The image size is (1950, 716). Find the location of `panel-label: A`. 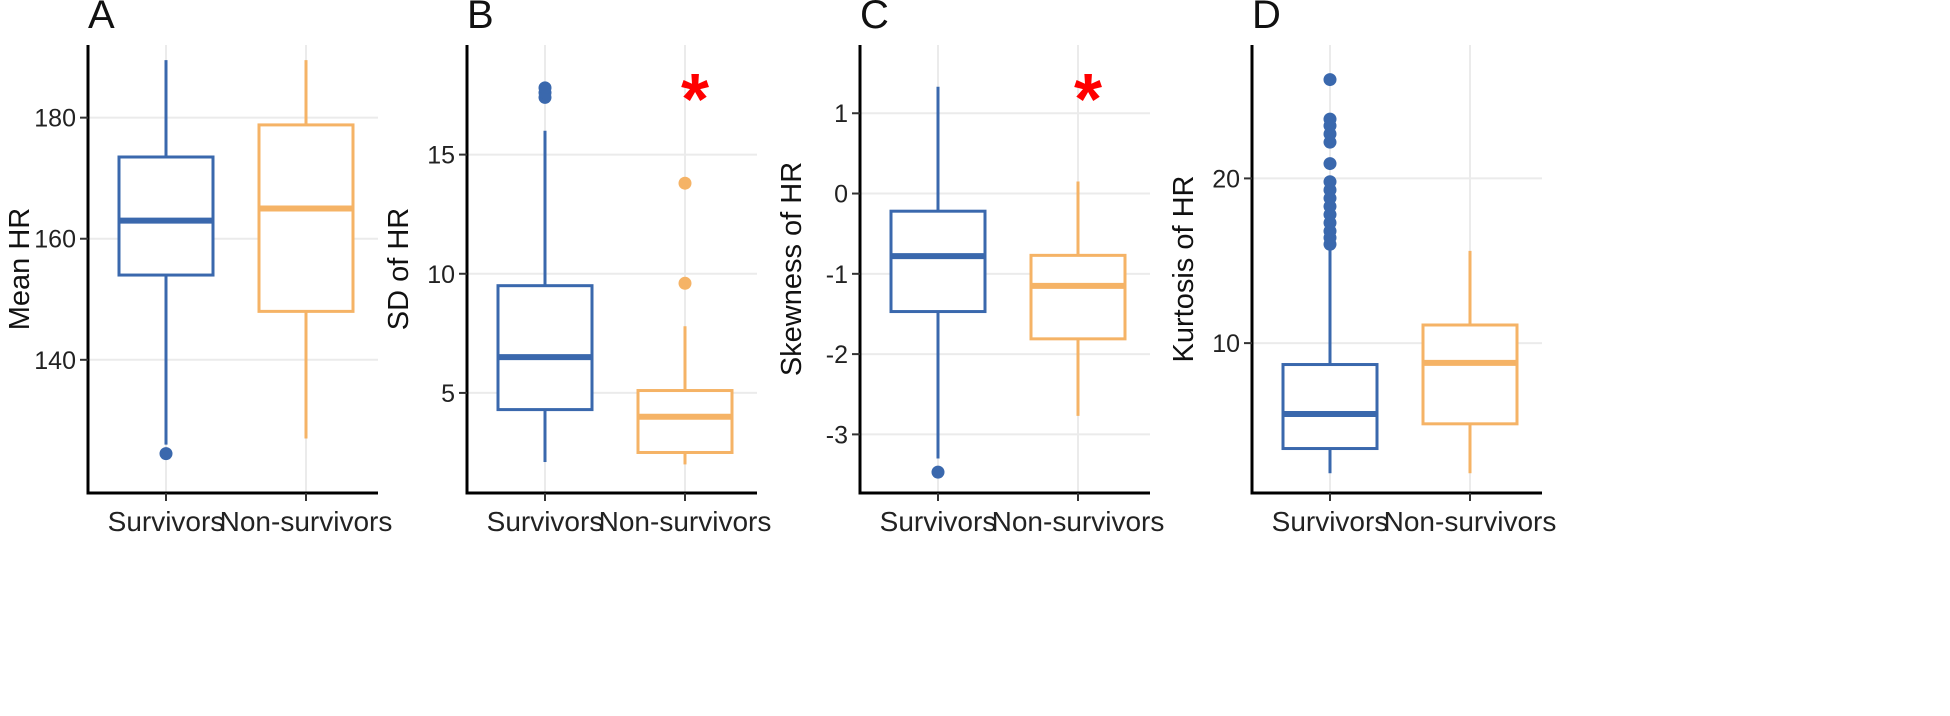

panel-label: A is located at coordinates (101, 18).